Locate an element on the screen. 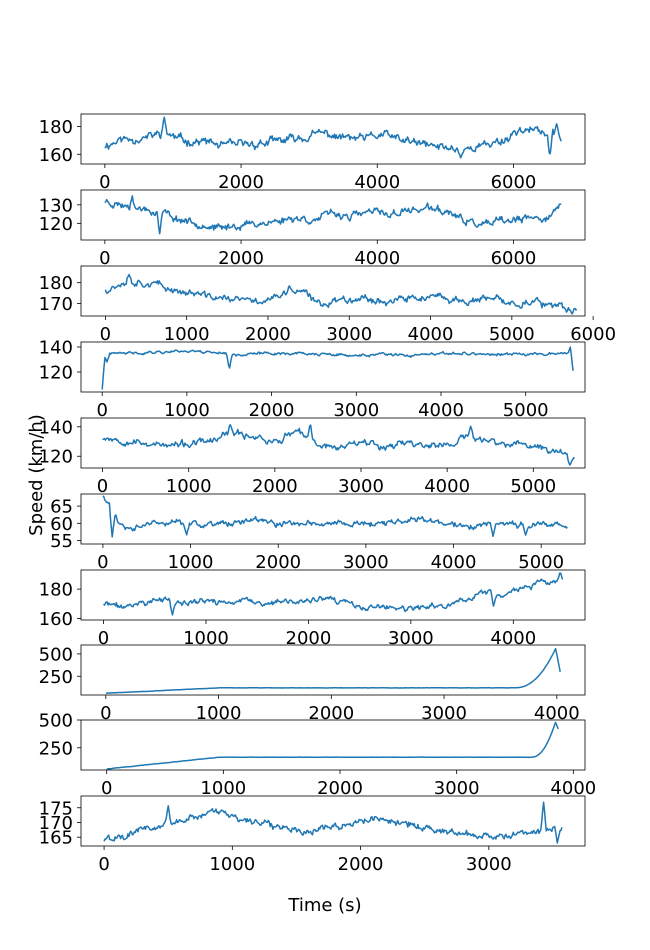  y-axis-label: Speed (km/h) is located at coordinates (36, 475).